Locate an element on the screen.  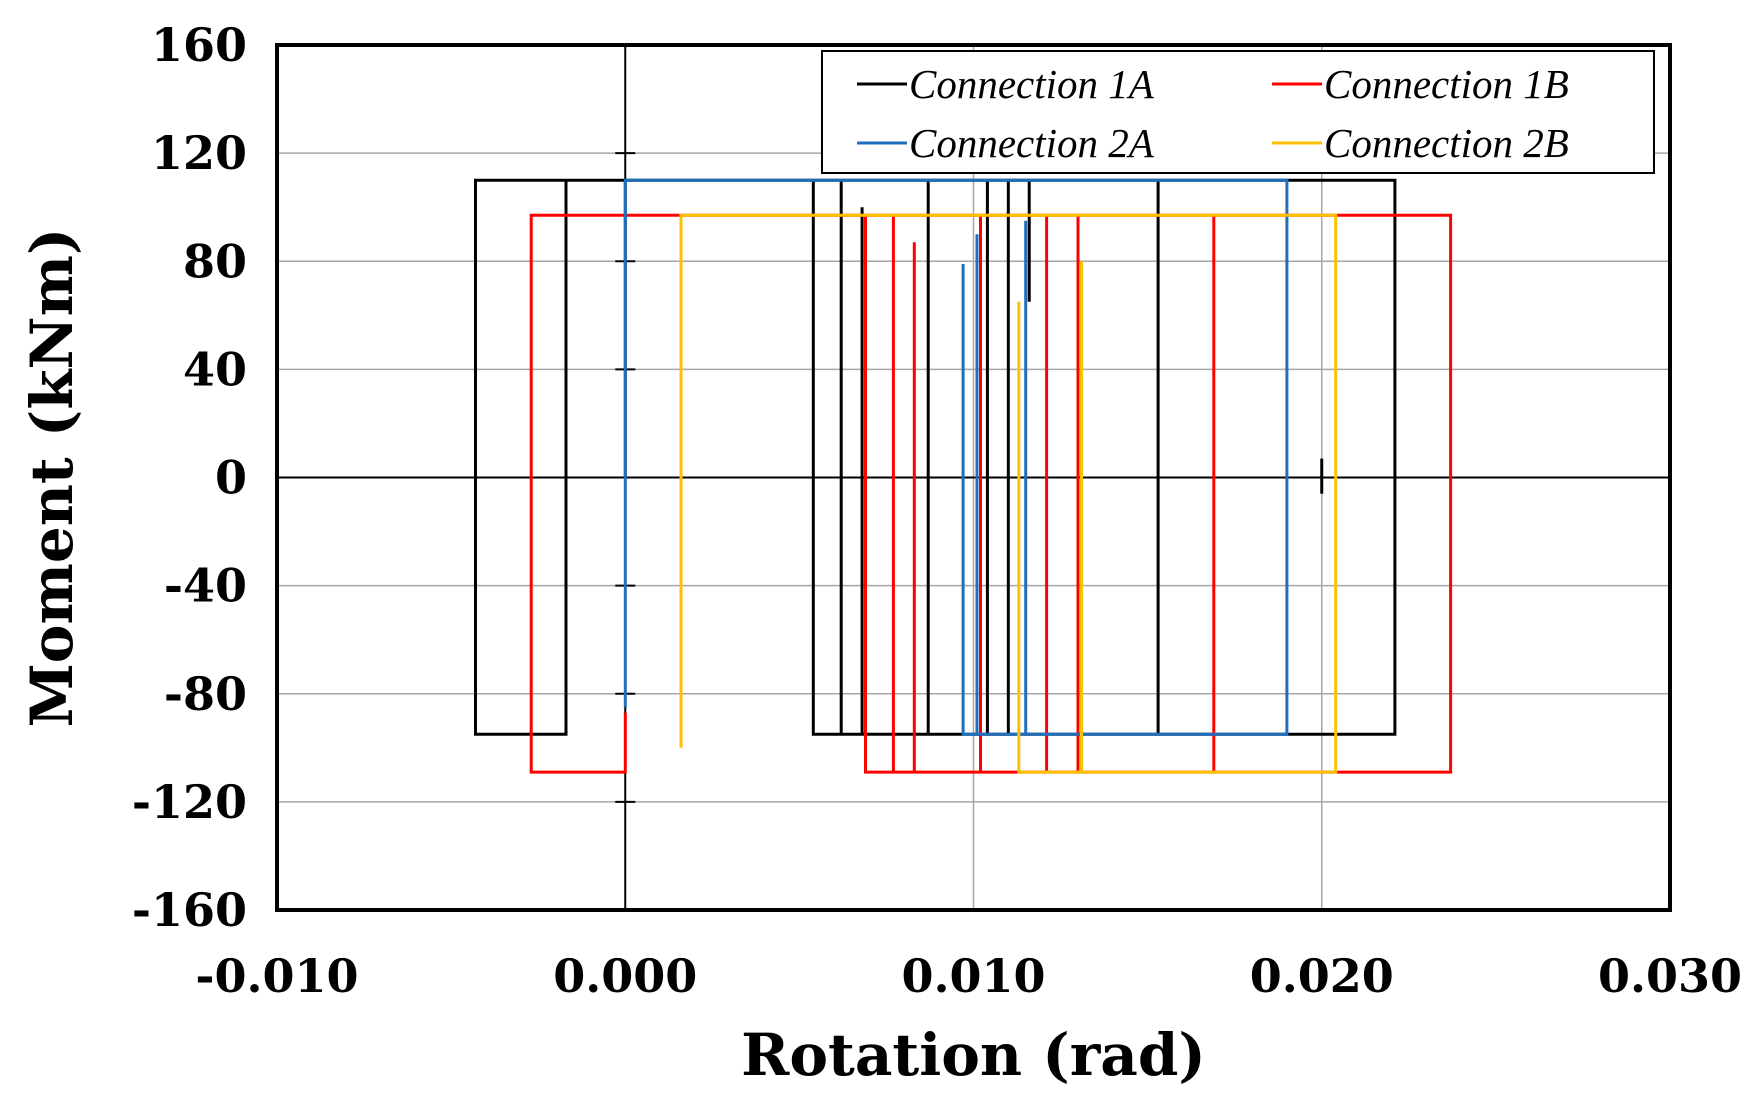
y-tick-label: -120 is located at coordinates (189, 802).